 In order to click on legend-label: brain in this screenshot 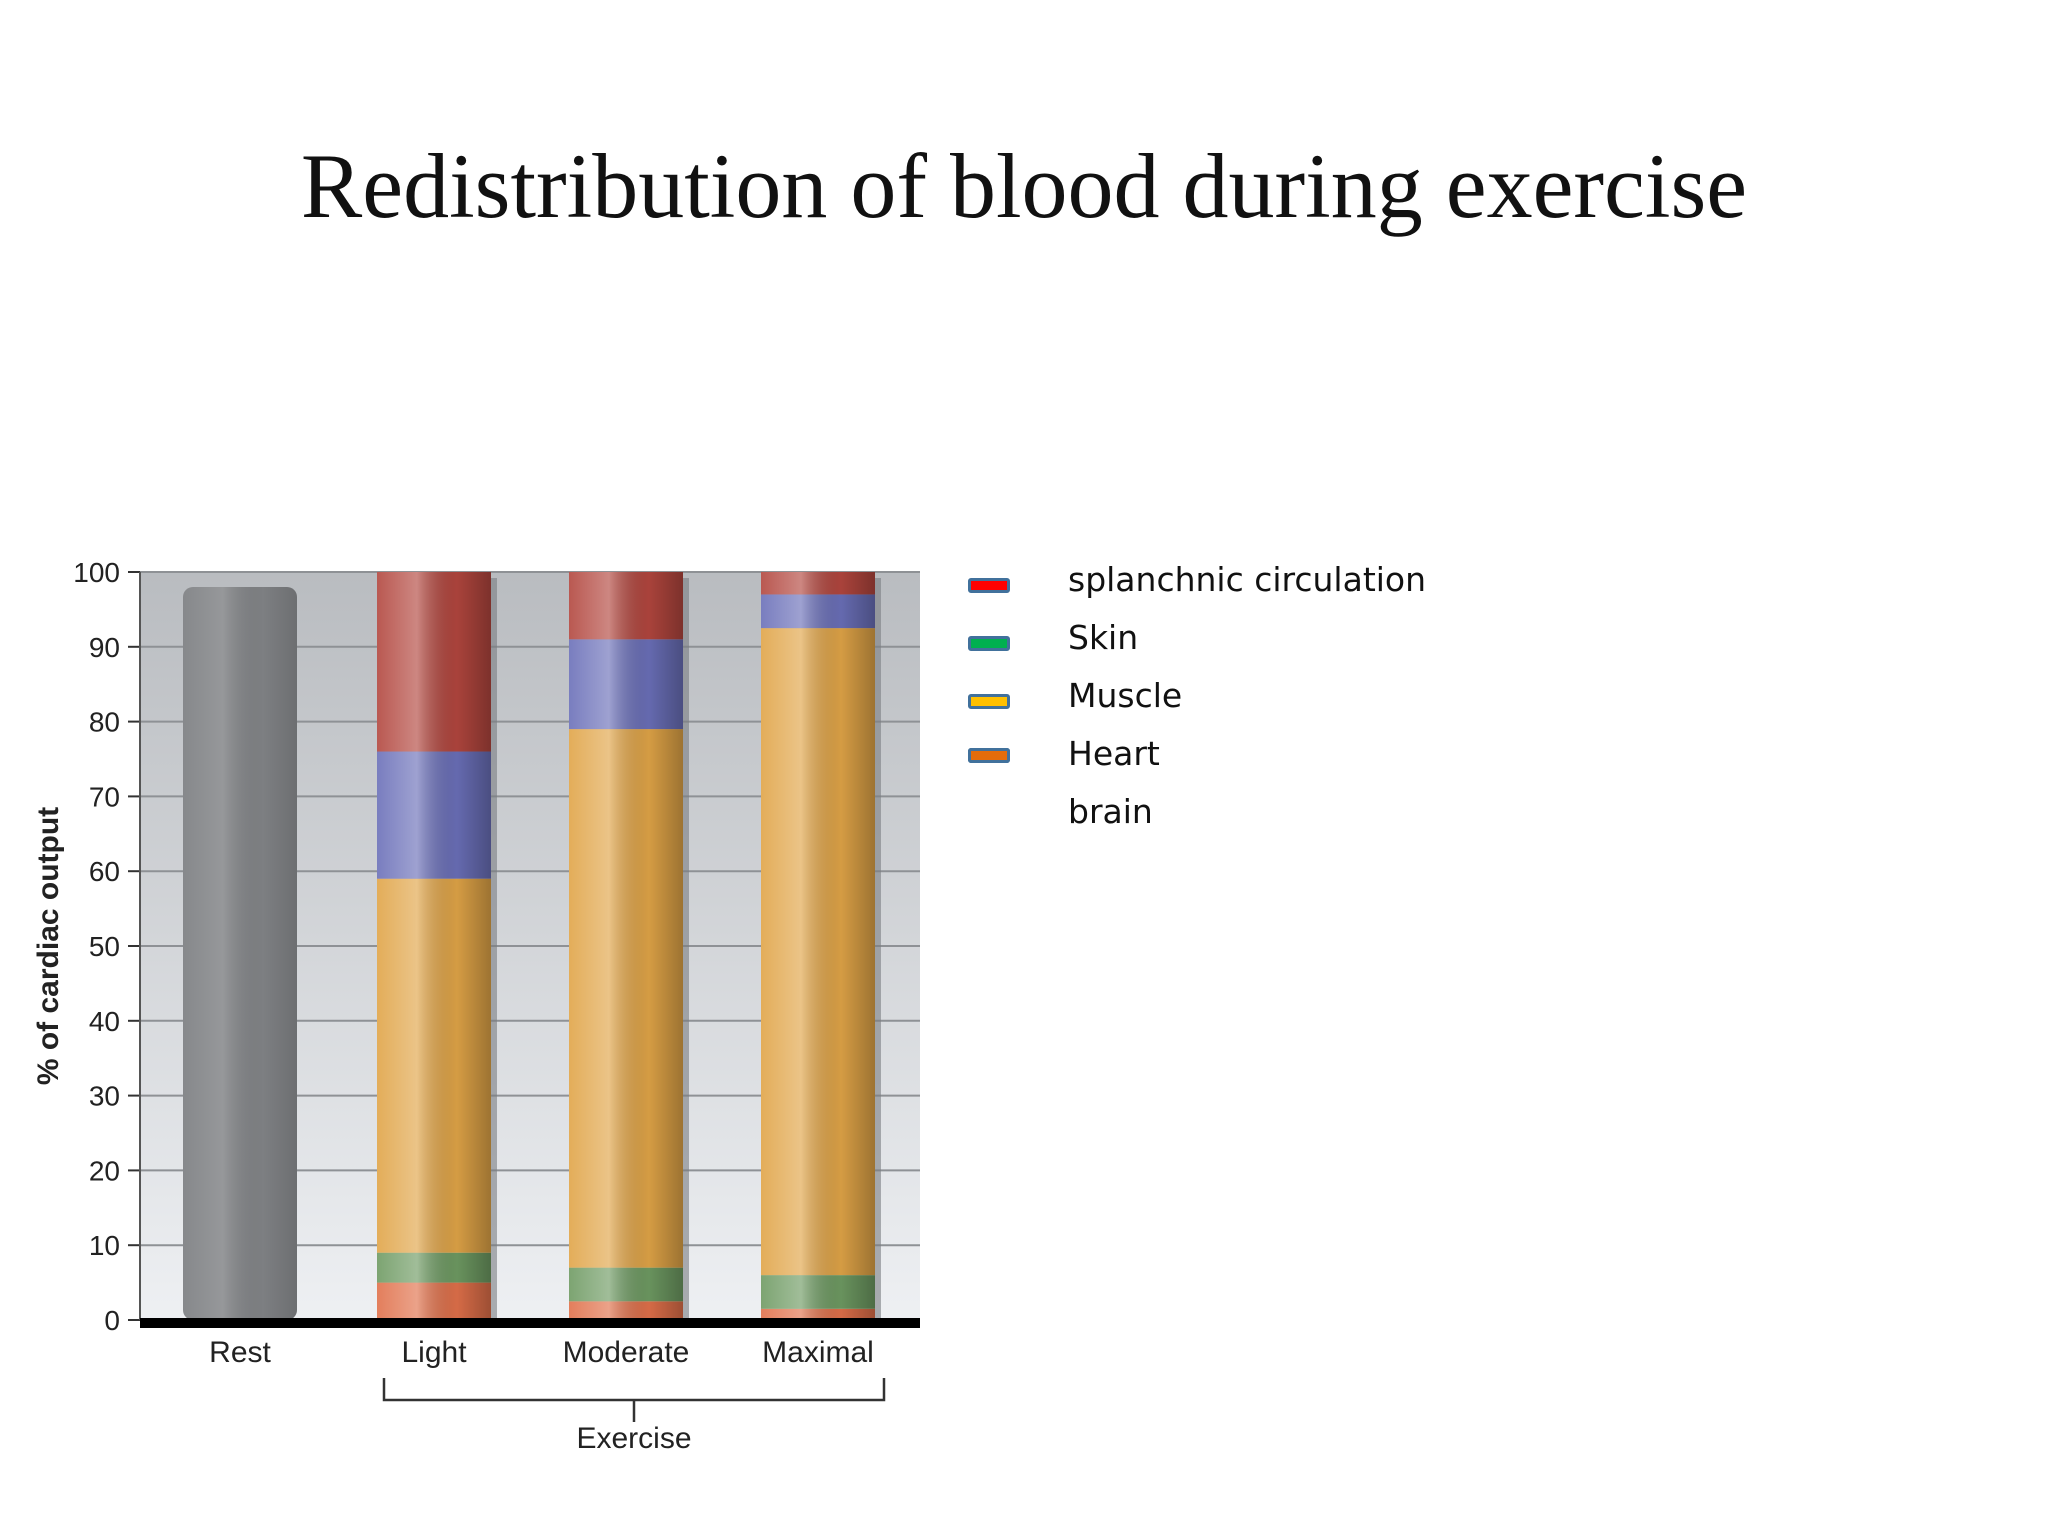, I will do `click(1110, 811)`.